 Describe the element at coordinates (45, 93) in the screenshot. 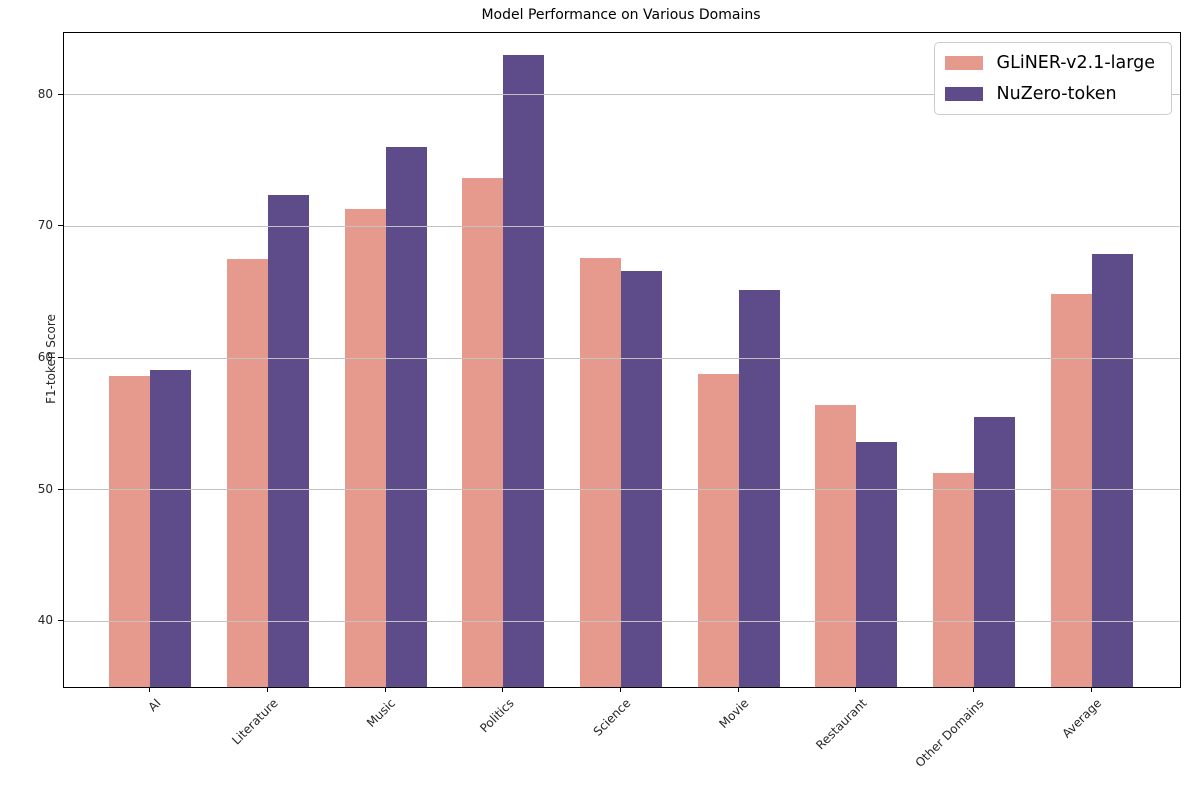

I see `y-tick-label-80: 80` at that location.